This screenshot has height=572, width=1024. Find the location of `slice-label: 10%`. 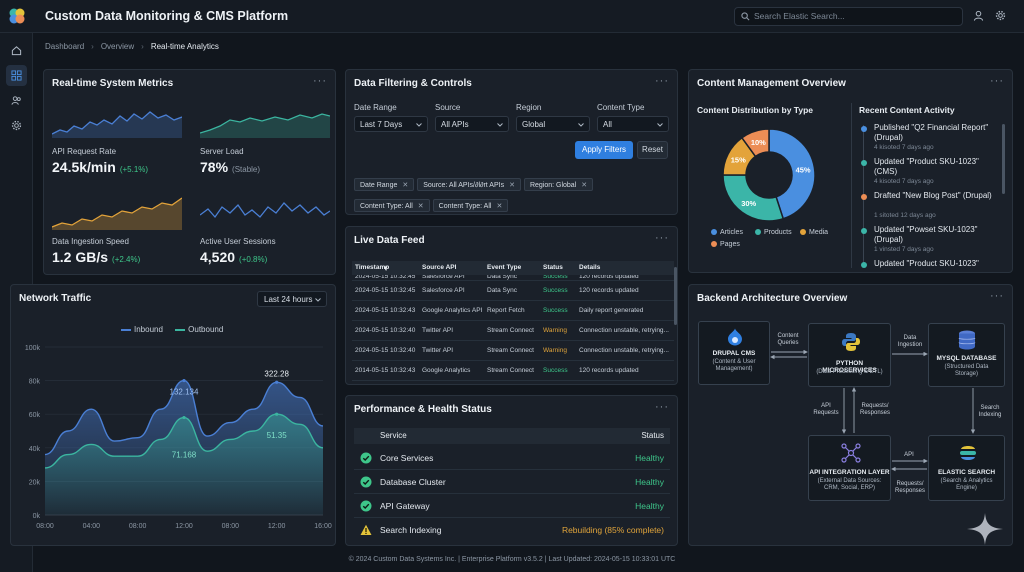

slice-label: 10% is located at coordinates (758, 142).